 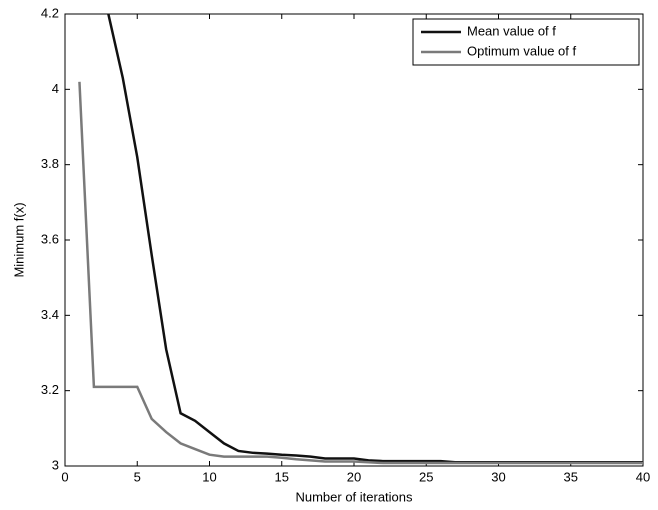 I want to click on x-tick-label: 20, so click(x=354, y=476).